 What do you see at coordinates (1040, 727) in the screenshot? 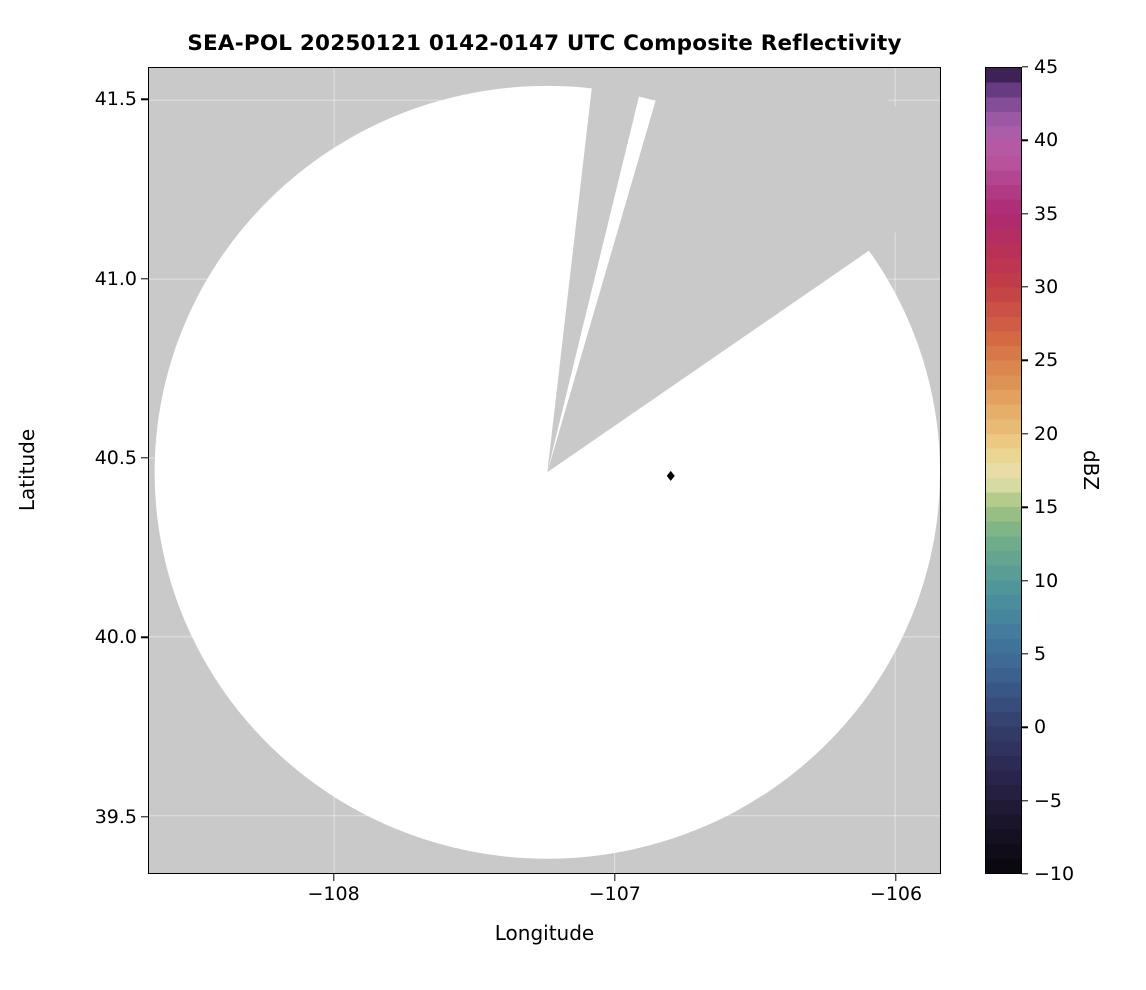
I see `colorbar-tick-label: 0` at bounding box center [1040, 727].